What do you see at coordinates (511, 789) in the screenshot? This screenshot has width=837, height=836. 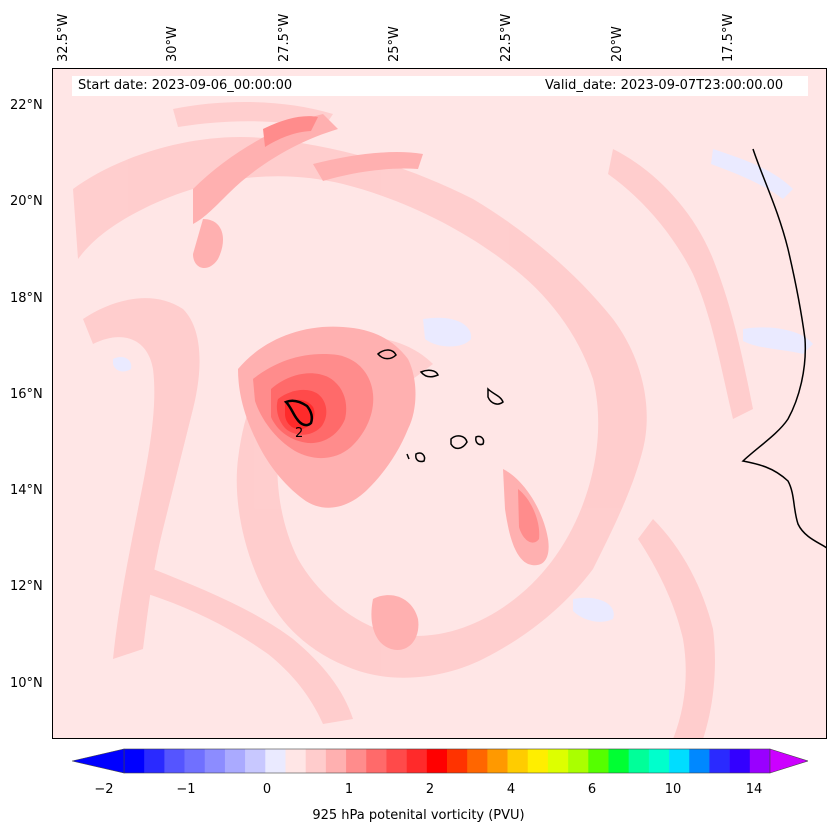 I see `cb-tick: 4` at bounding box center [511, 789].